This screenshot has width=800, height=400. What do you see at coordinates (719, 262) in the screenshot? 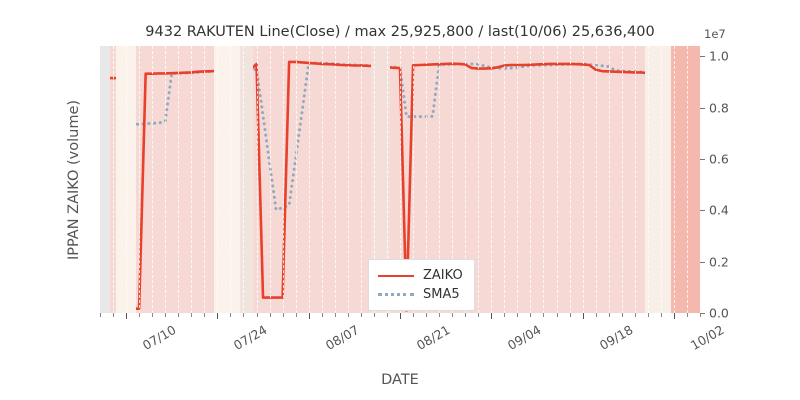
I see `y-axis-tick-label: 0.2` at bounding box center [719, 262].